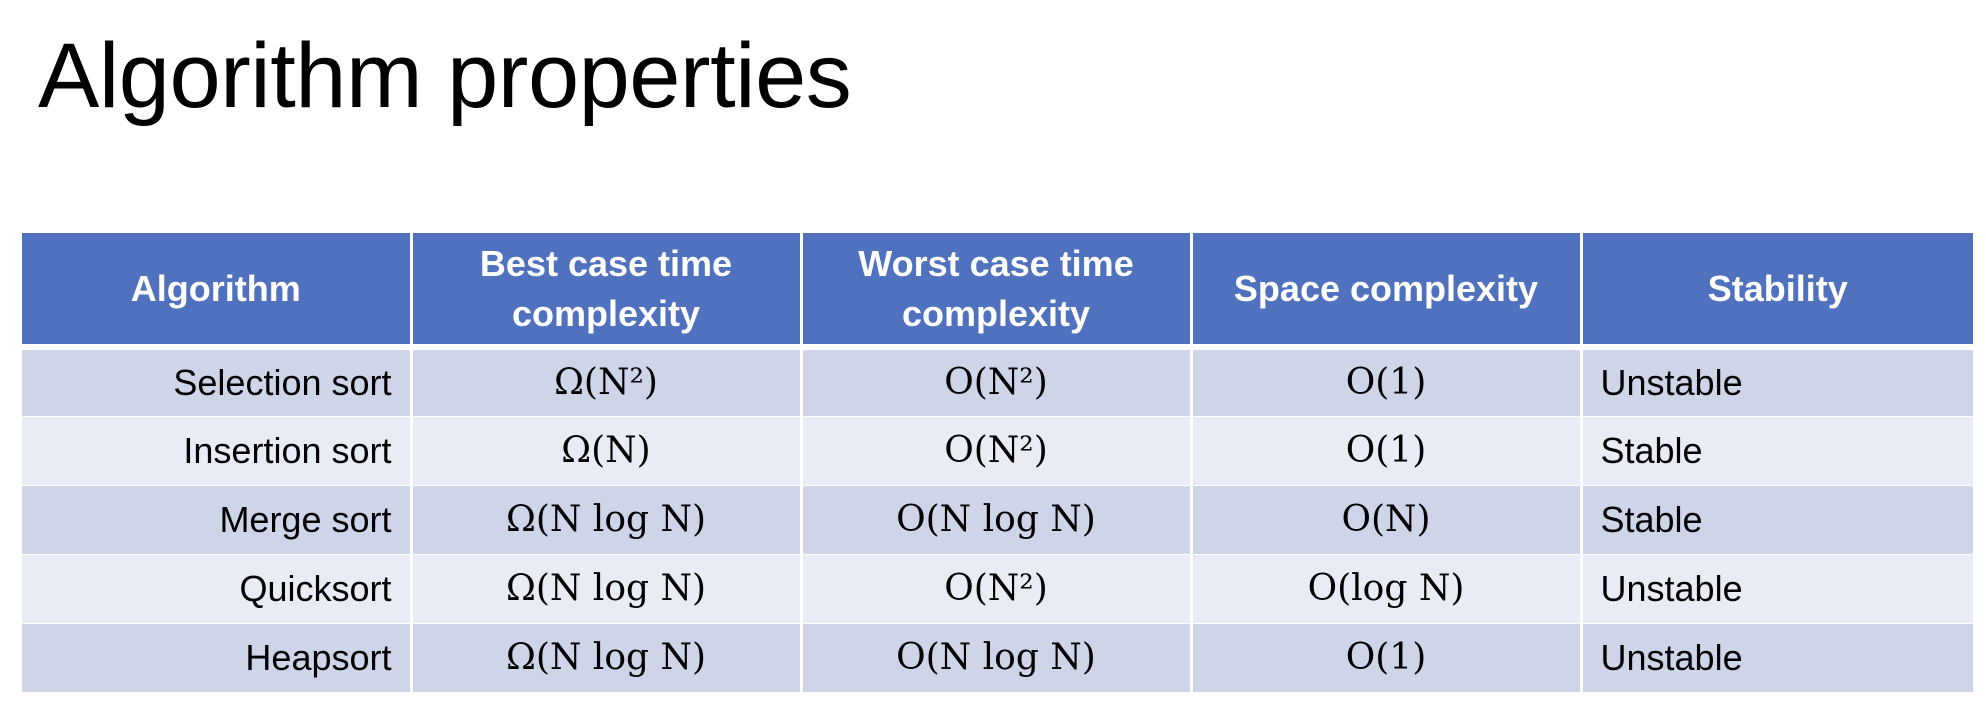  What do you see at coordinates (1386, 588) in the screenshot?
I see `cell-space: O(log N)` at bounding box center [1386, 588].